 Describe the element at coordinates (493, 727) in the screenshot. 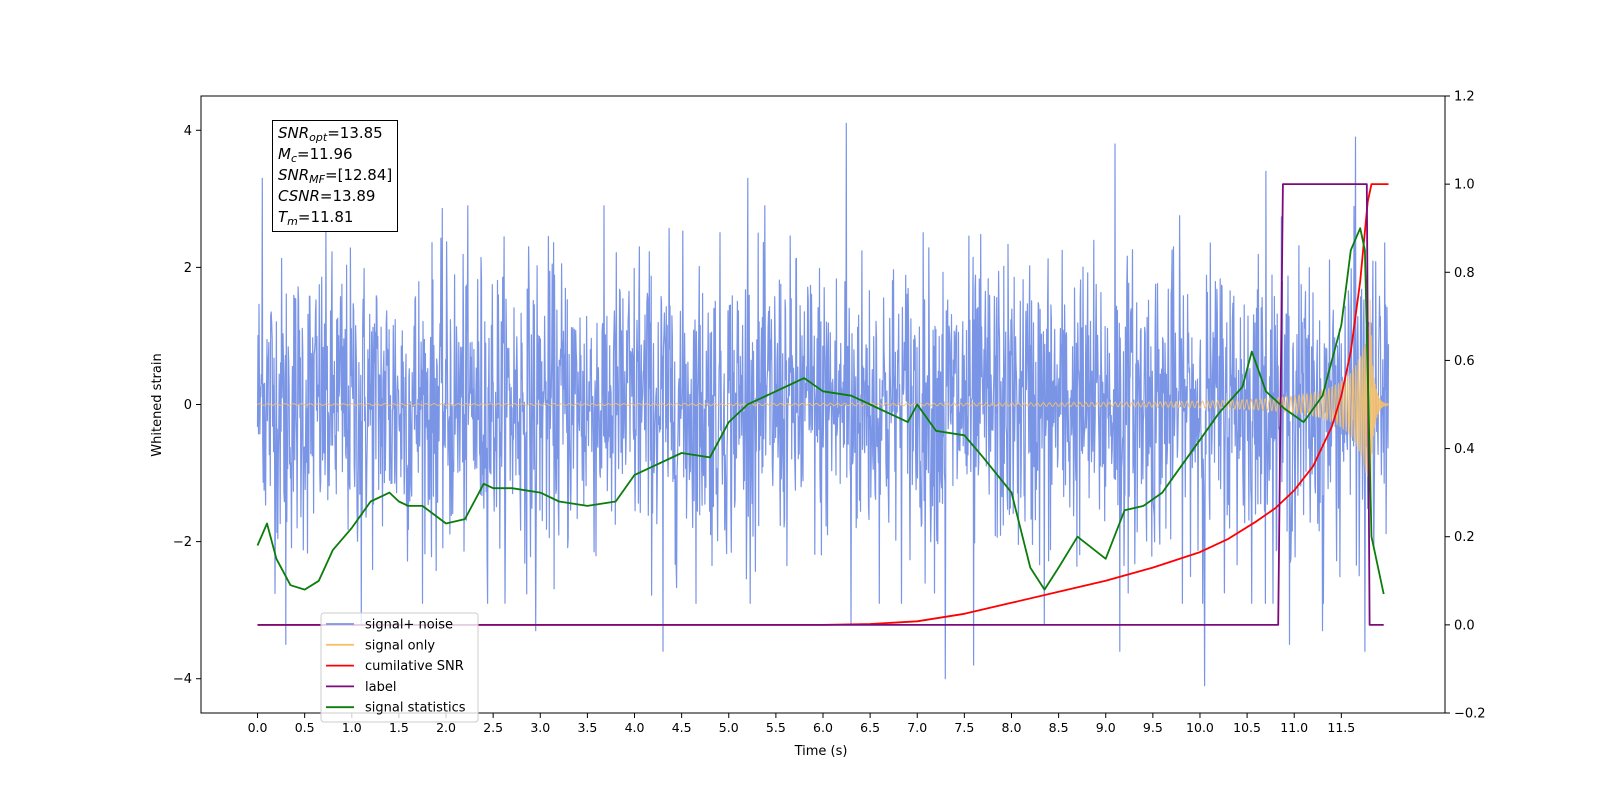

I see `x-tick-label: 2.5` at that location.